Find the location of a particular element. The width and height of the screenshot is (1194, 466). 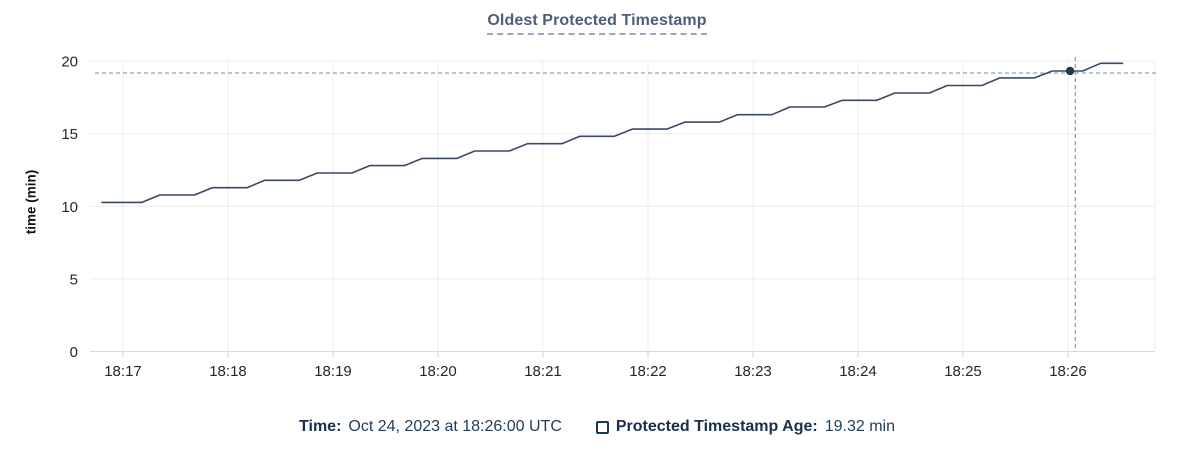

x-tick-label: 18:20 is located at coordinates (438, 371).